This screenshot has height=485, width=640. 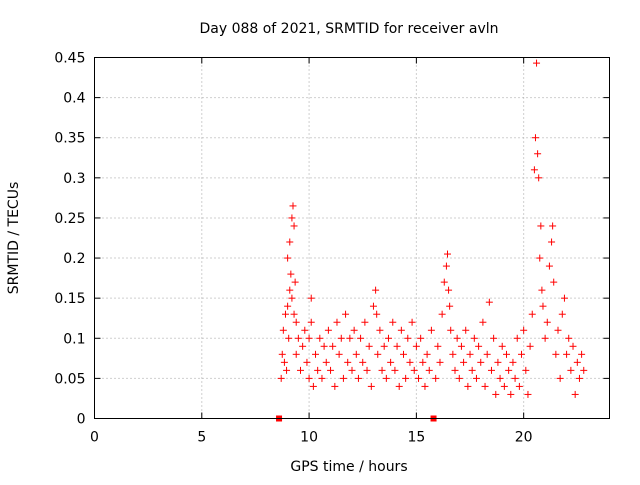 I want to click on y-tick-label: 0.4, so click(x=74, y=99).